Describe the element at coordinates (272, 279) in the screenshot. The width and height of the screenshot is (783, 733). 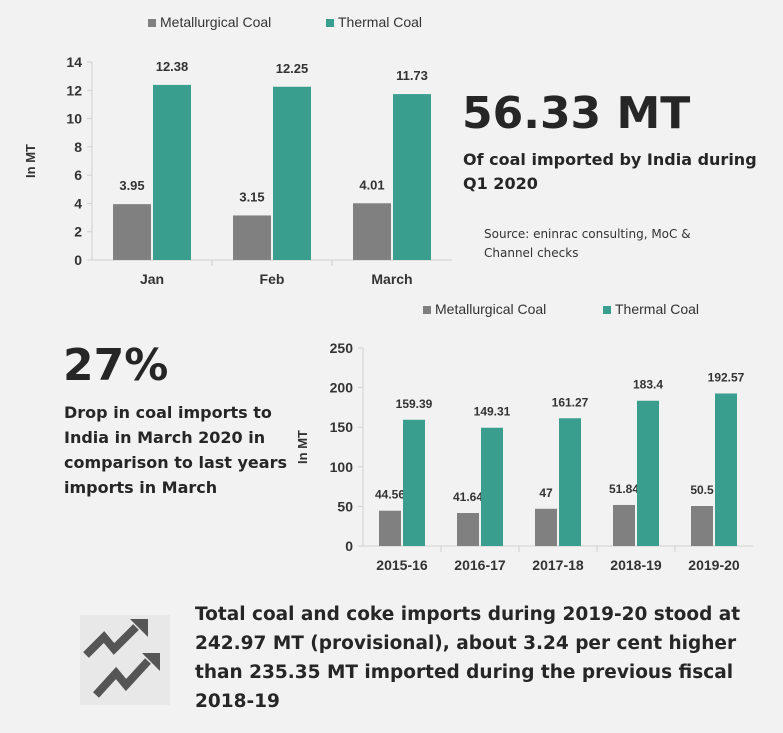
I see `monthly-xtick-label-1: Feb` at that location.